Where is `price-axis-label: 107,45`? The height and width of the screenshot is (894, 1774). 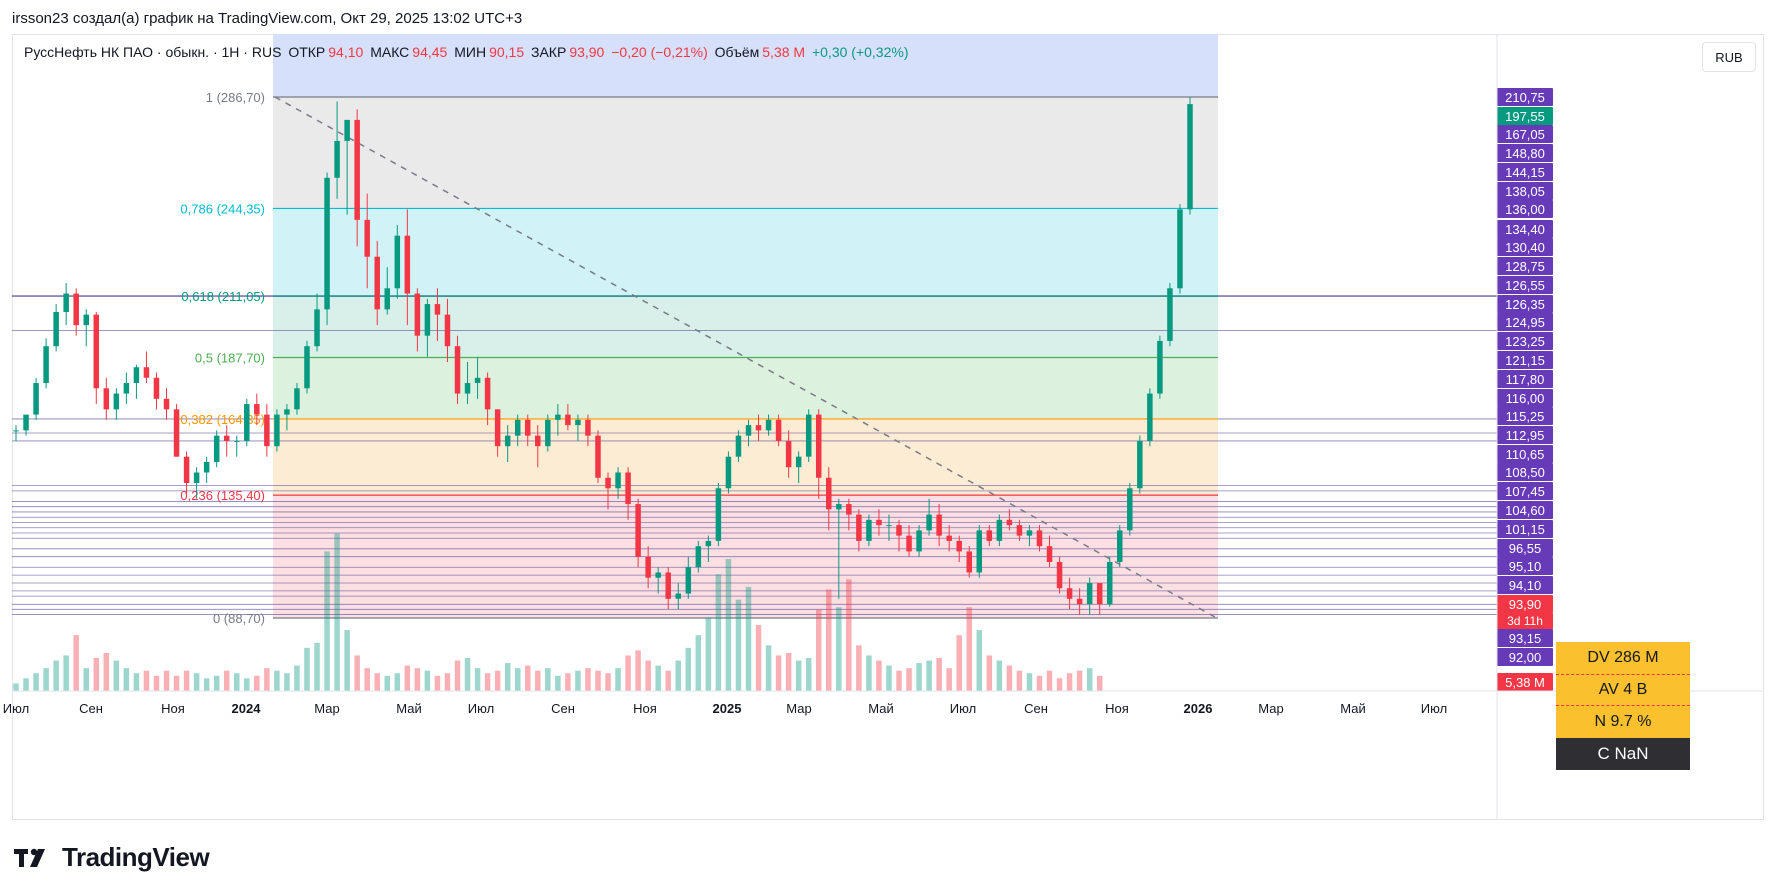
price-axis-label: 107,45 is located at coordinates (1525, 491).